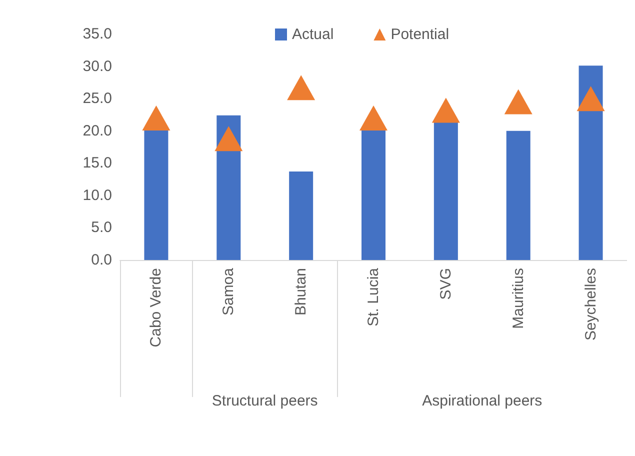  What do you see at coordinates (229, 291) in the screenshot?
I see `x-tick-label: Samoa` at bounding box center [229, 291].